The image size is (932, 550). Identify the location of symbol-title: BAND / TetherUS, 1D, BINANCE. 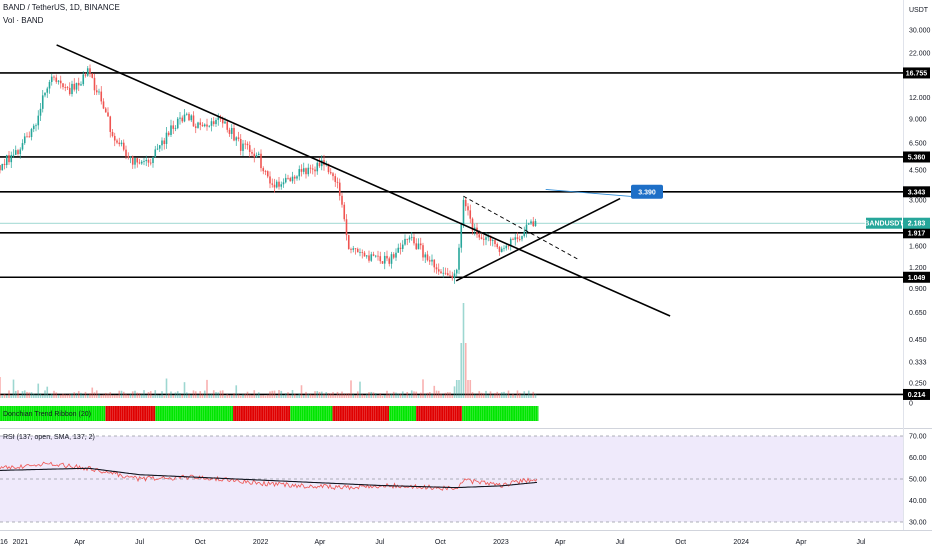
(61, 7).